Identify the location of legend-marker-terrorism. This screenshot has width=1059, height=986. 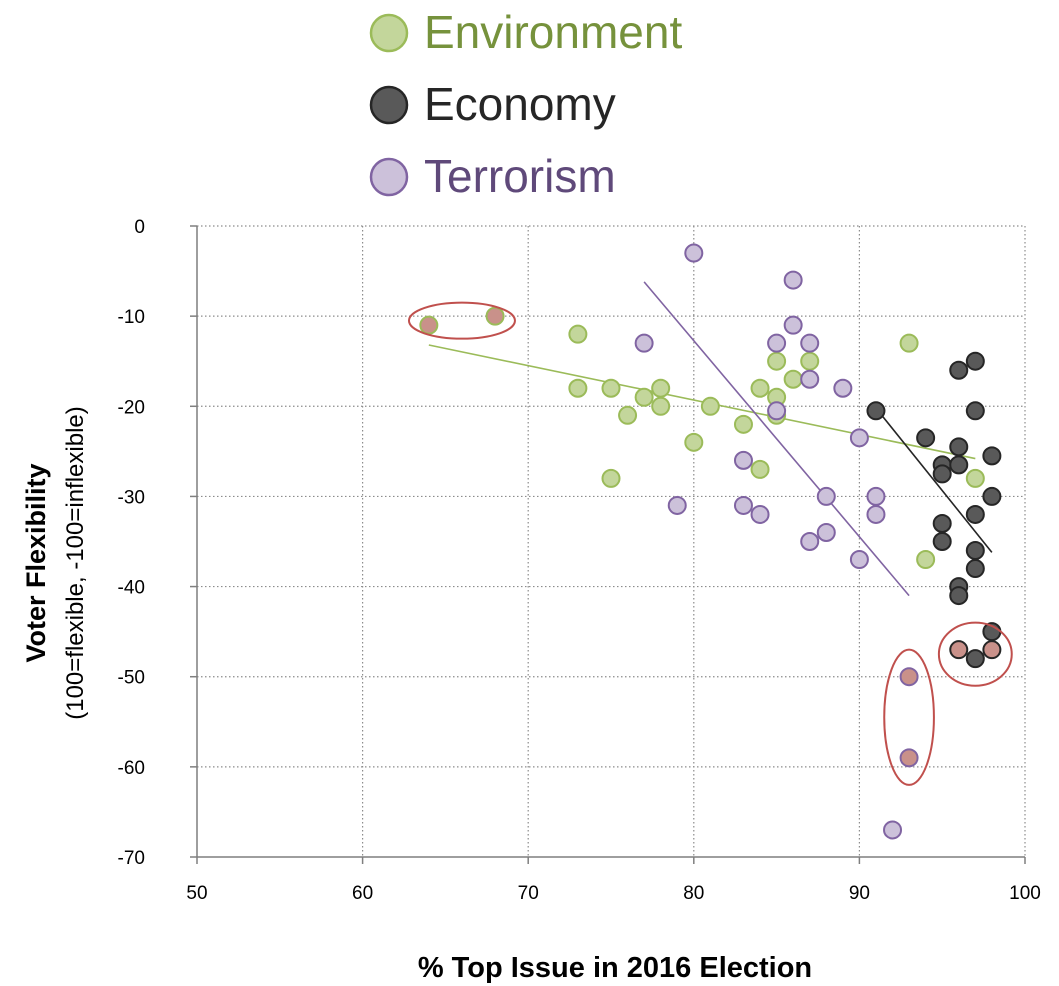
(389, 177).